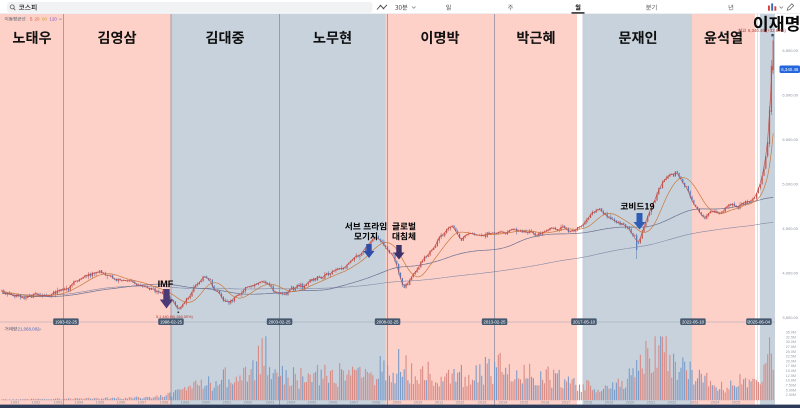  I want to click on svg-text: 2018, so click(588, 402).